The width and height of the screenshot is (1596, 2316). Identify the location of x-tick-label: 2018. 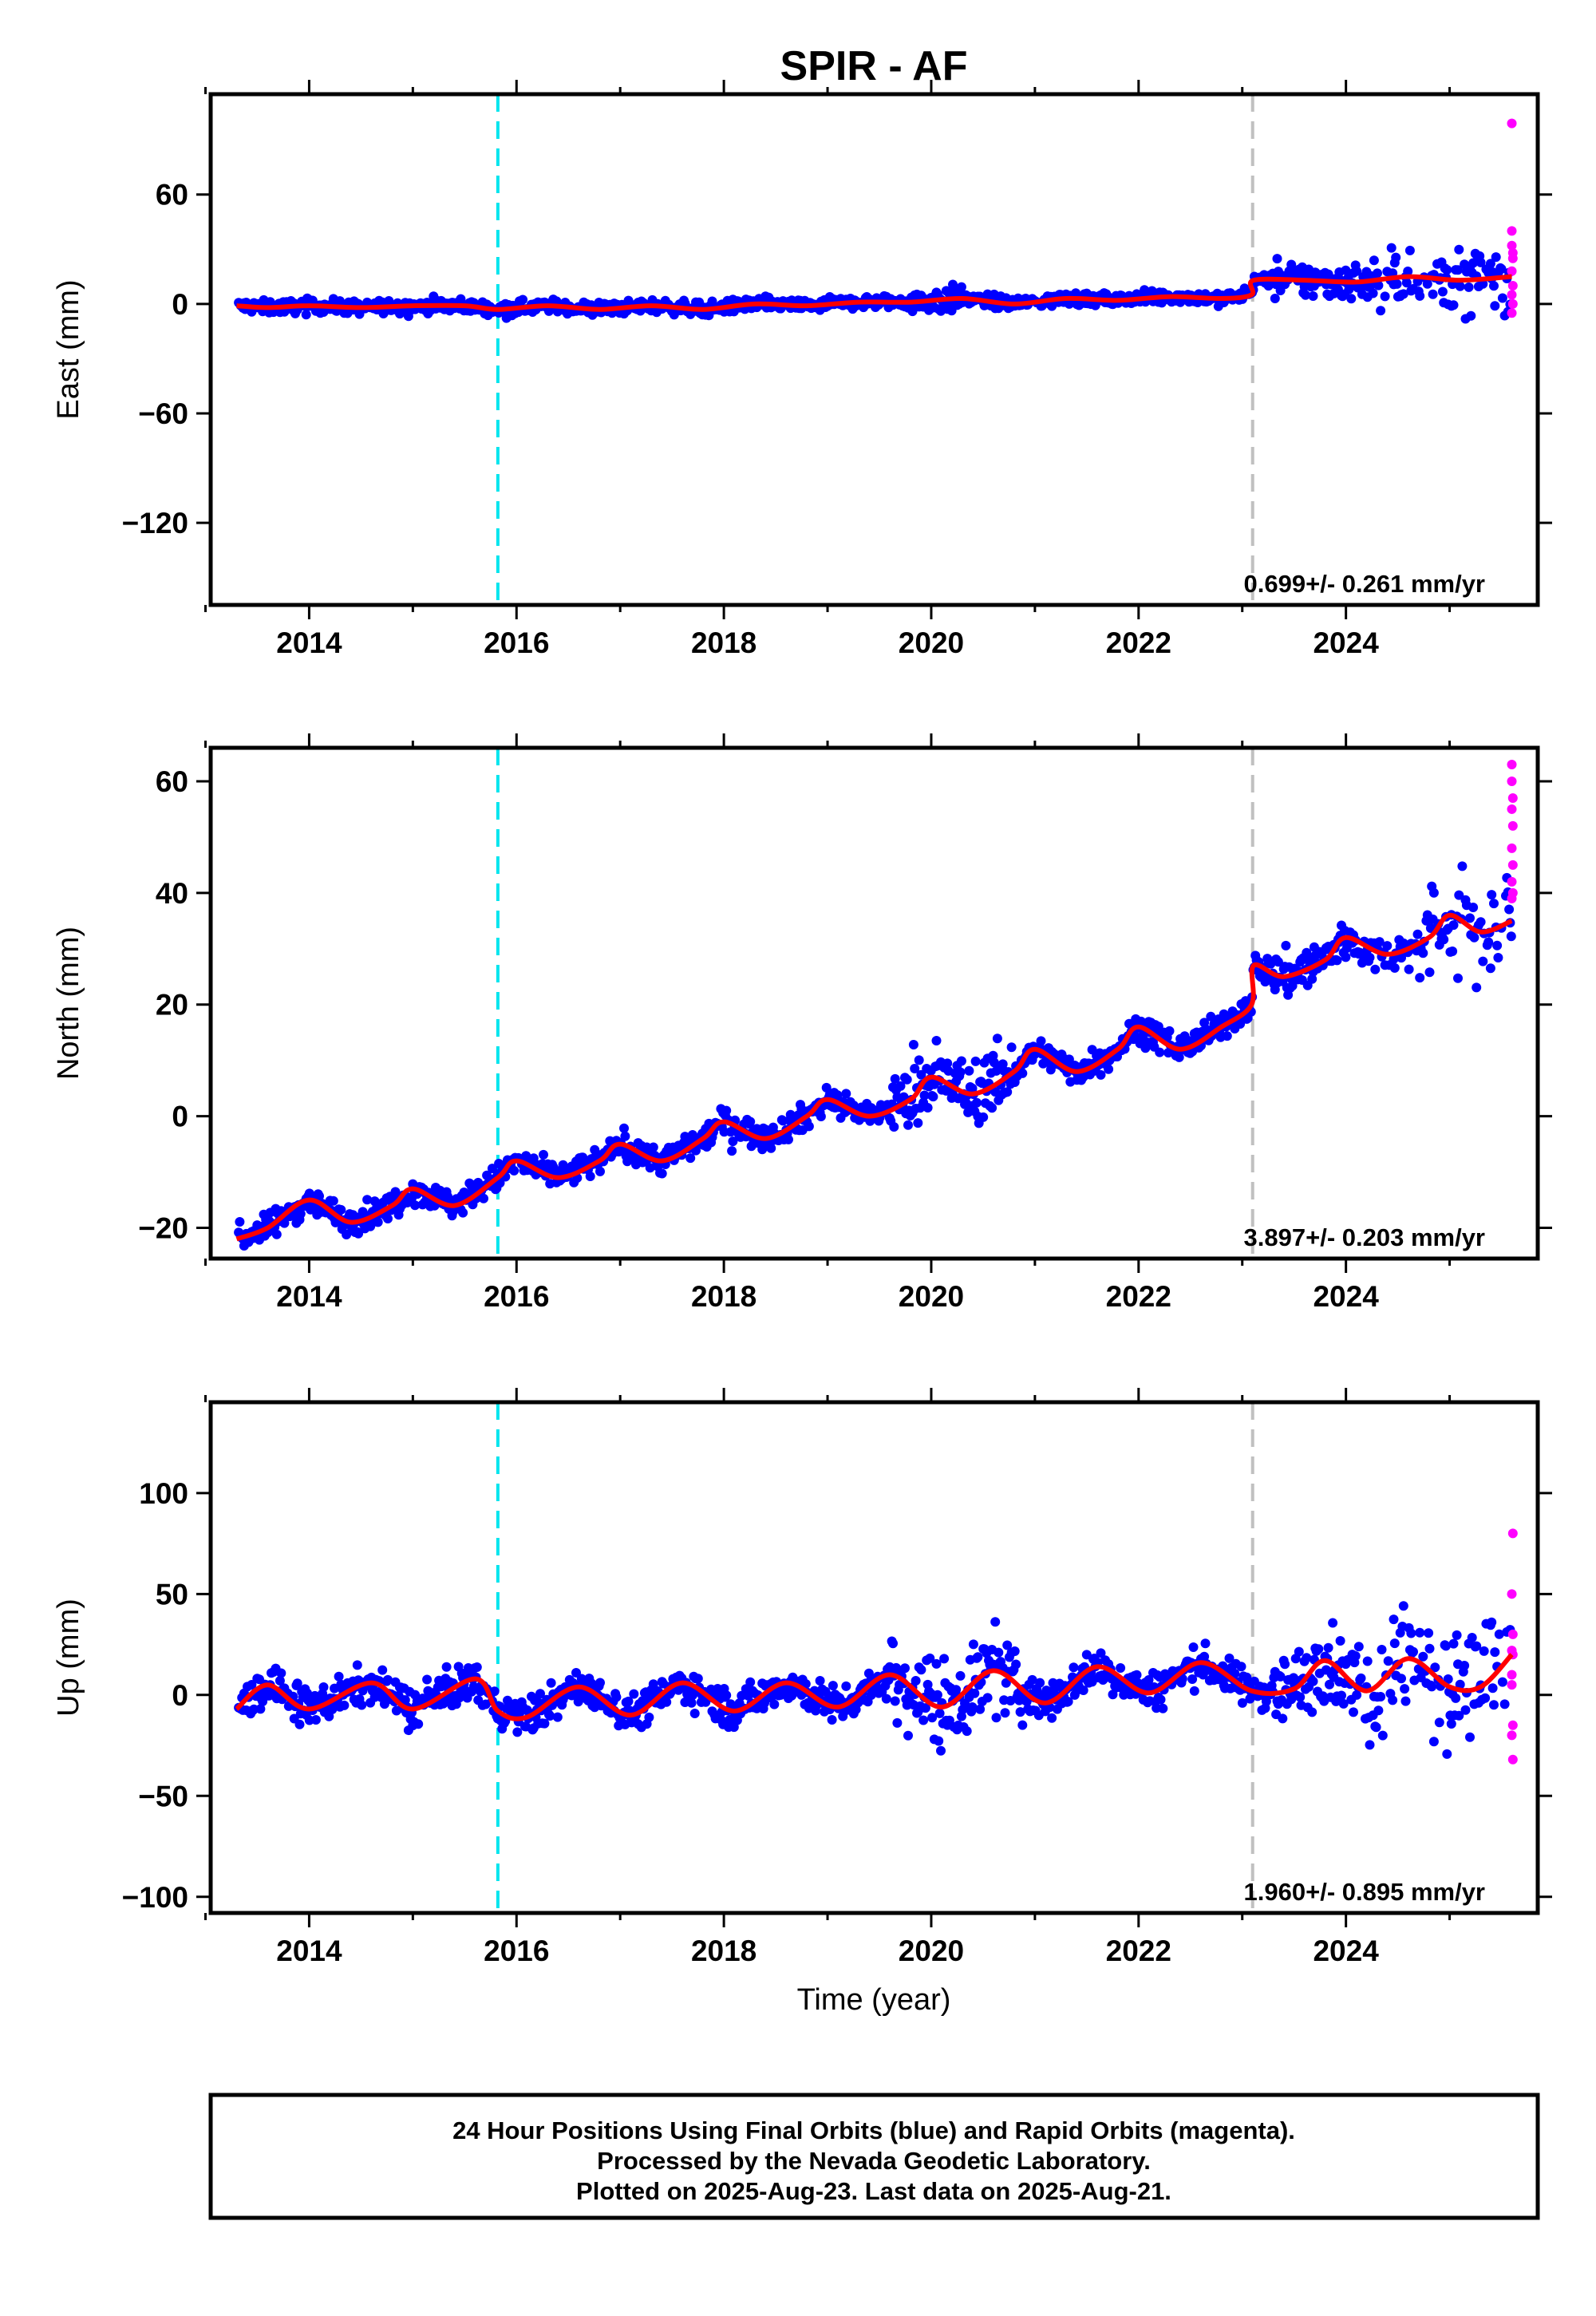
(724, 642).